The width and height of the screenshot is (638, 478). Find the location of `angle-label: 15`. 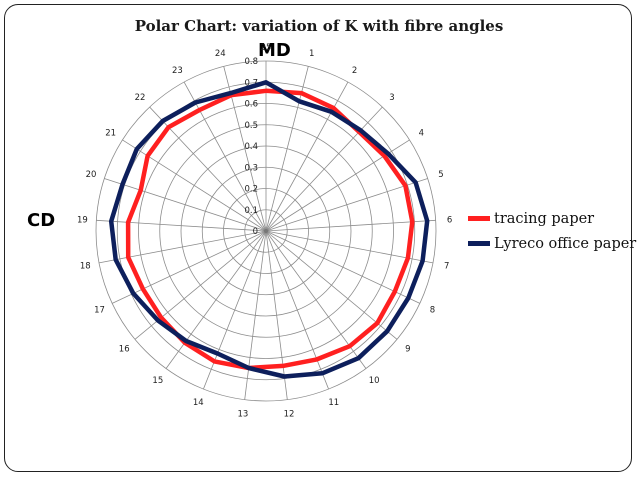

angle-label: 15 is located at coordinates (157, 381).